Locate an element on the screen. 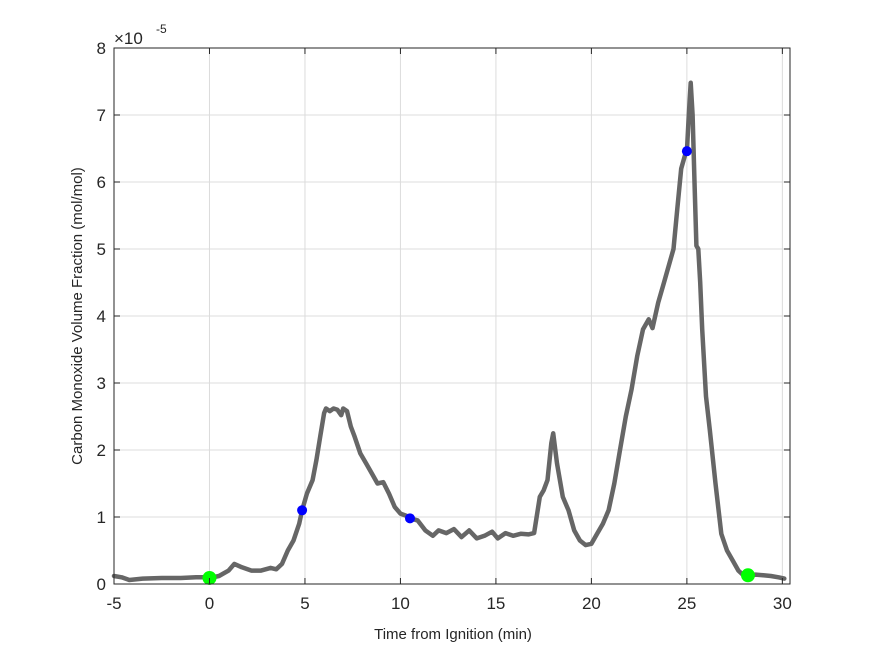  y-tick-label: 4 is located at coordinates (101, 316).